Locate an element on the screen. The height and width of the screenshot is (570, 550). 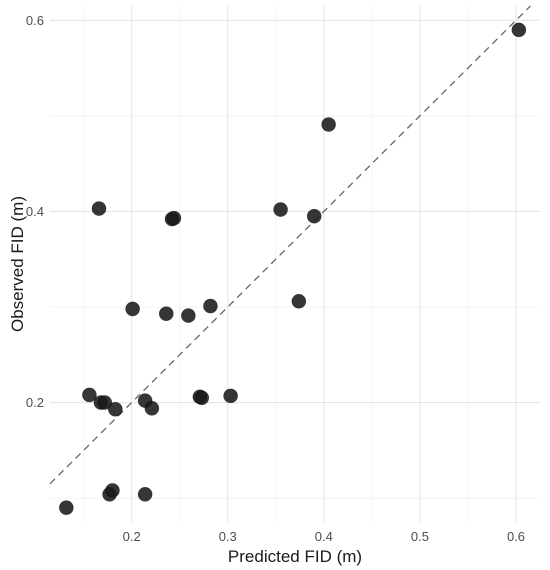
x-tick-label: 0.3 is located at coordinates (228, 536).